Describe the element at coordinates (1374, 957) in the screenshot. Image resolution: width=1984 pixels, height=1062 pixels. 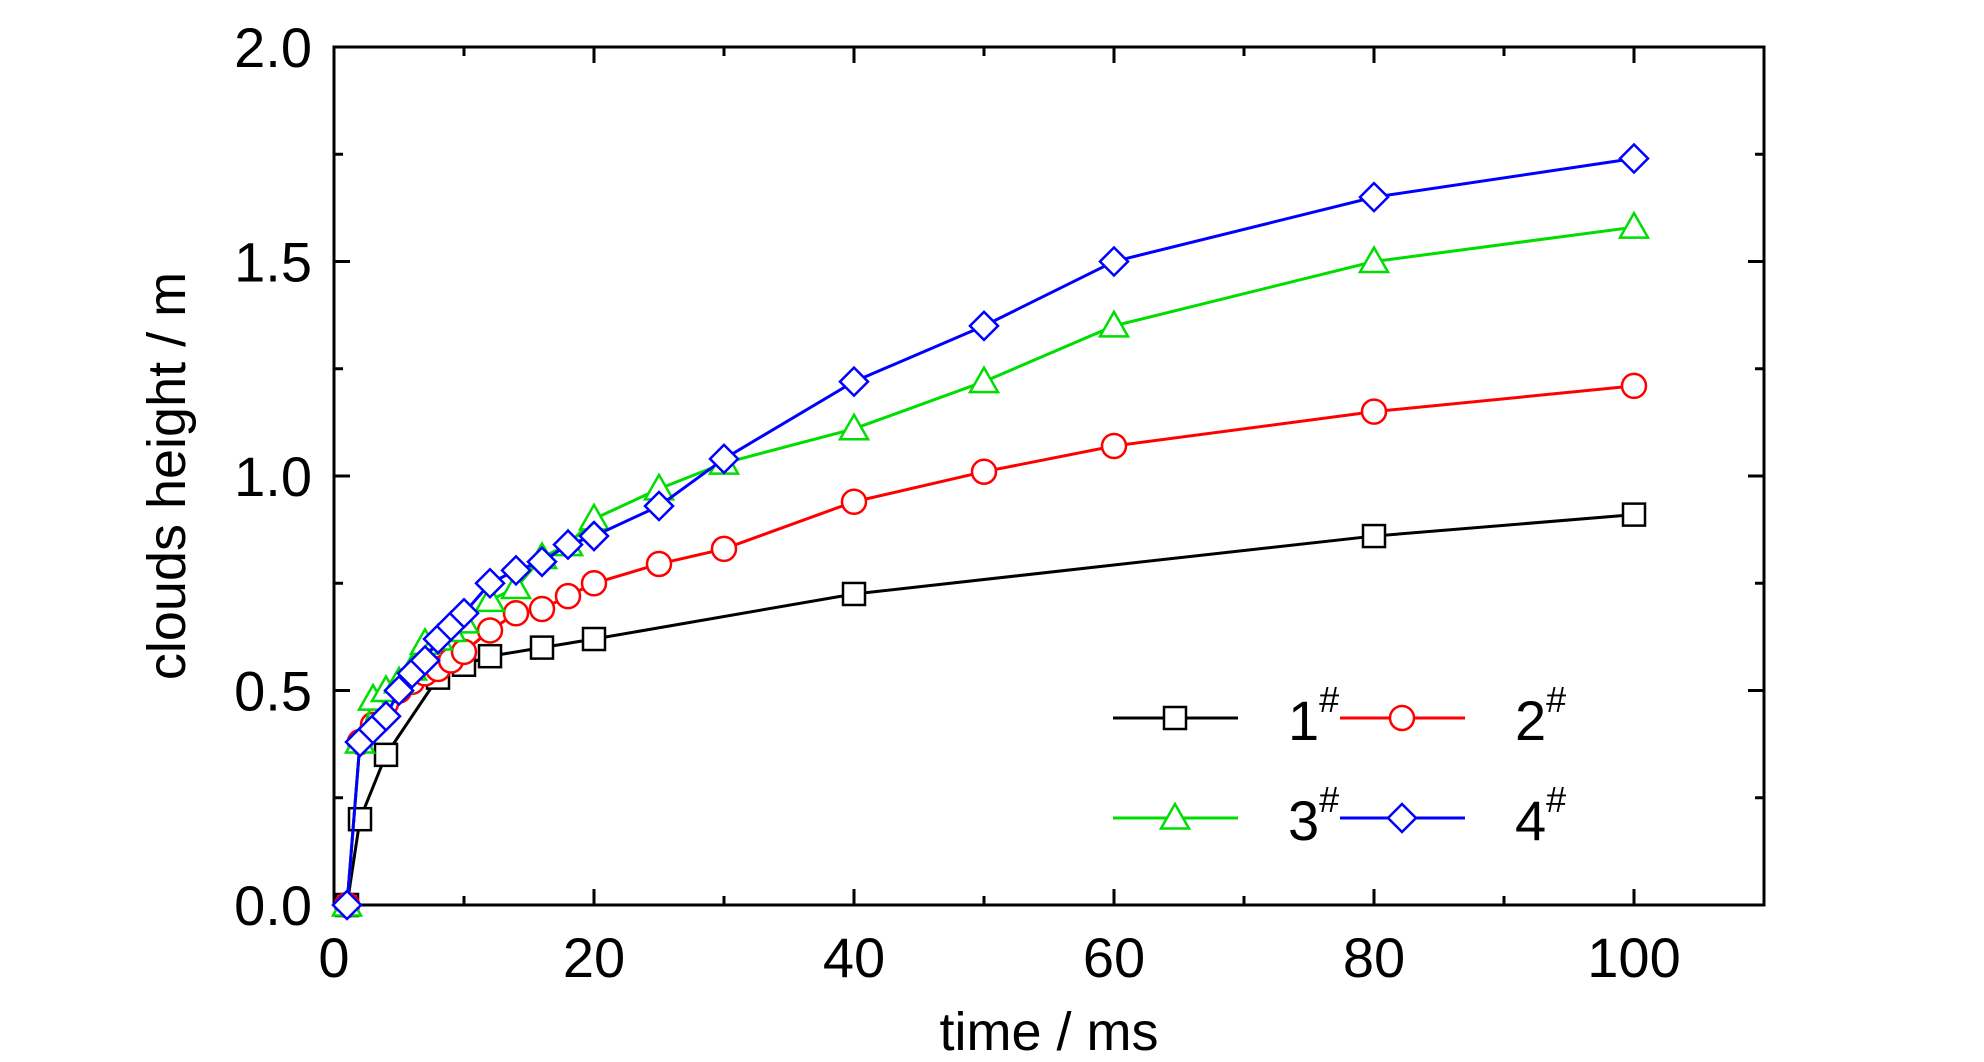
I see `x-tick-label: 80` at that location.